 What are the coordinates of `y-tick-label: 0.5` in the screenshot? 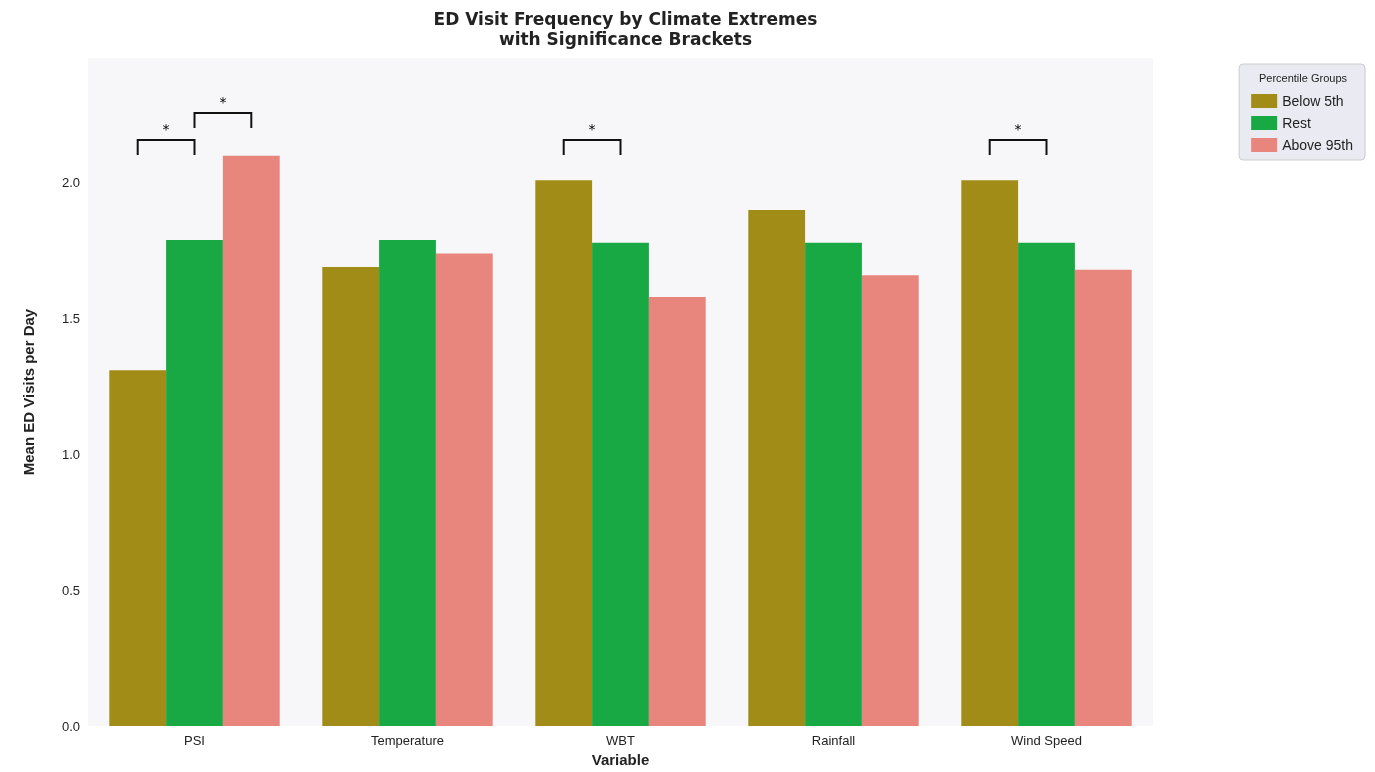 It's located at (70, 590).